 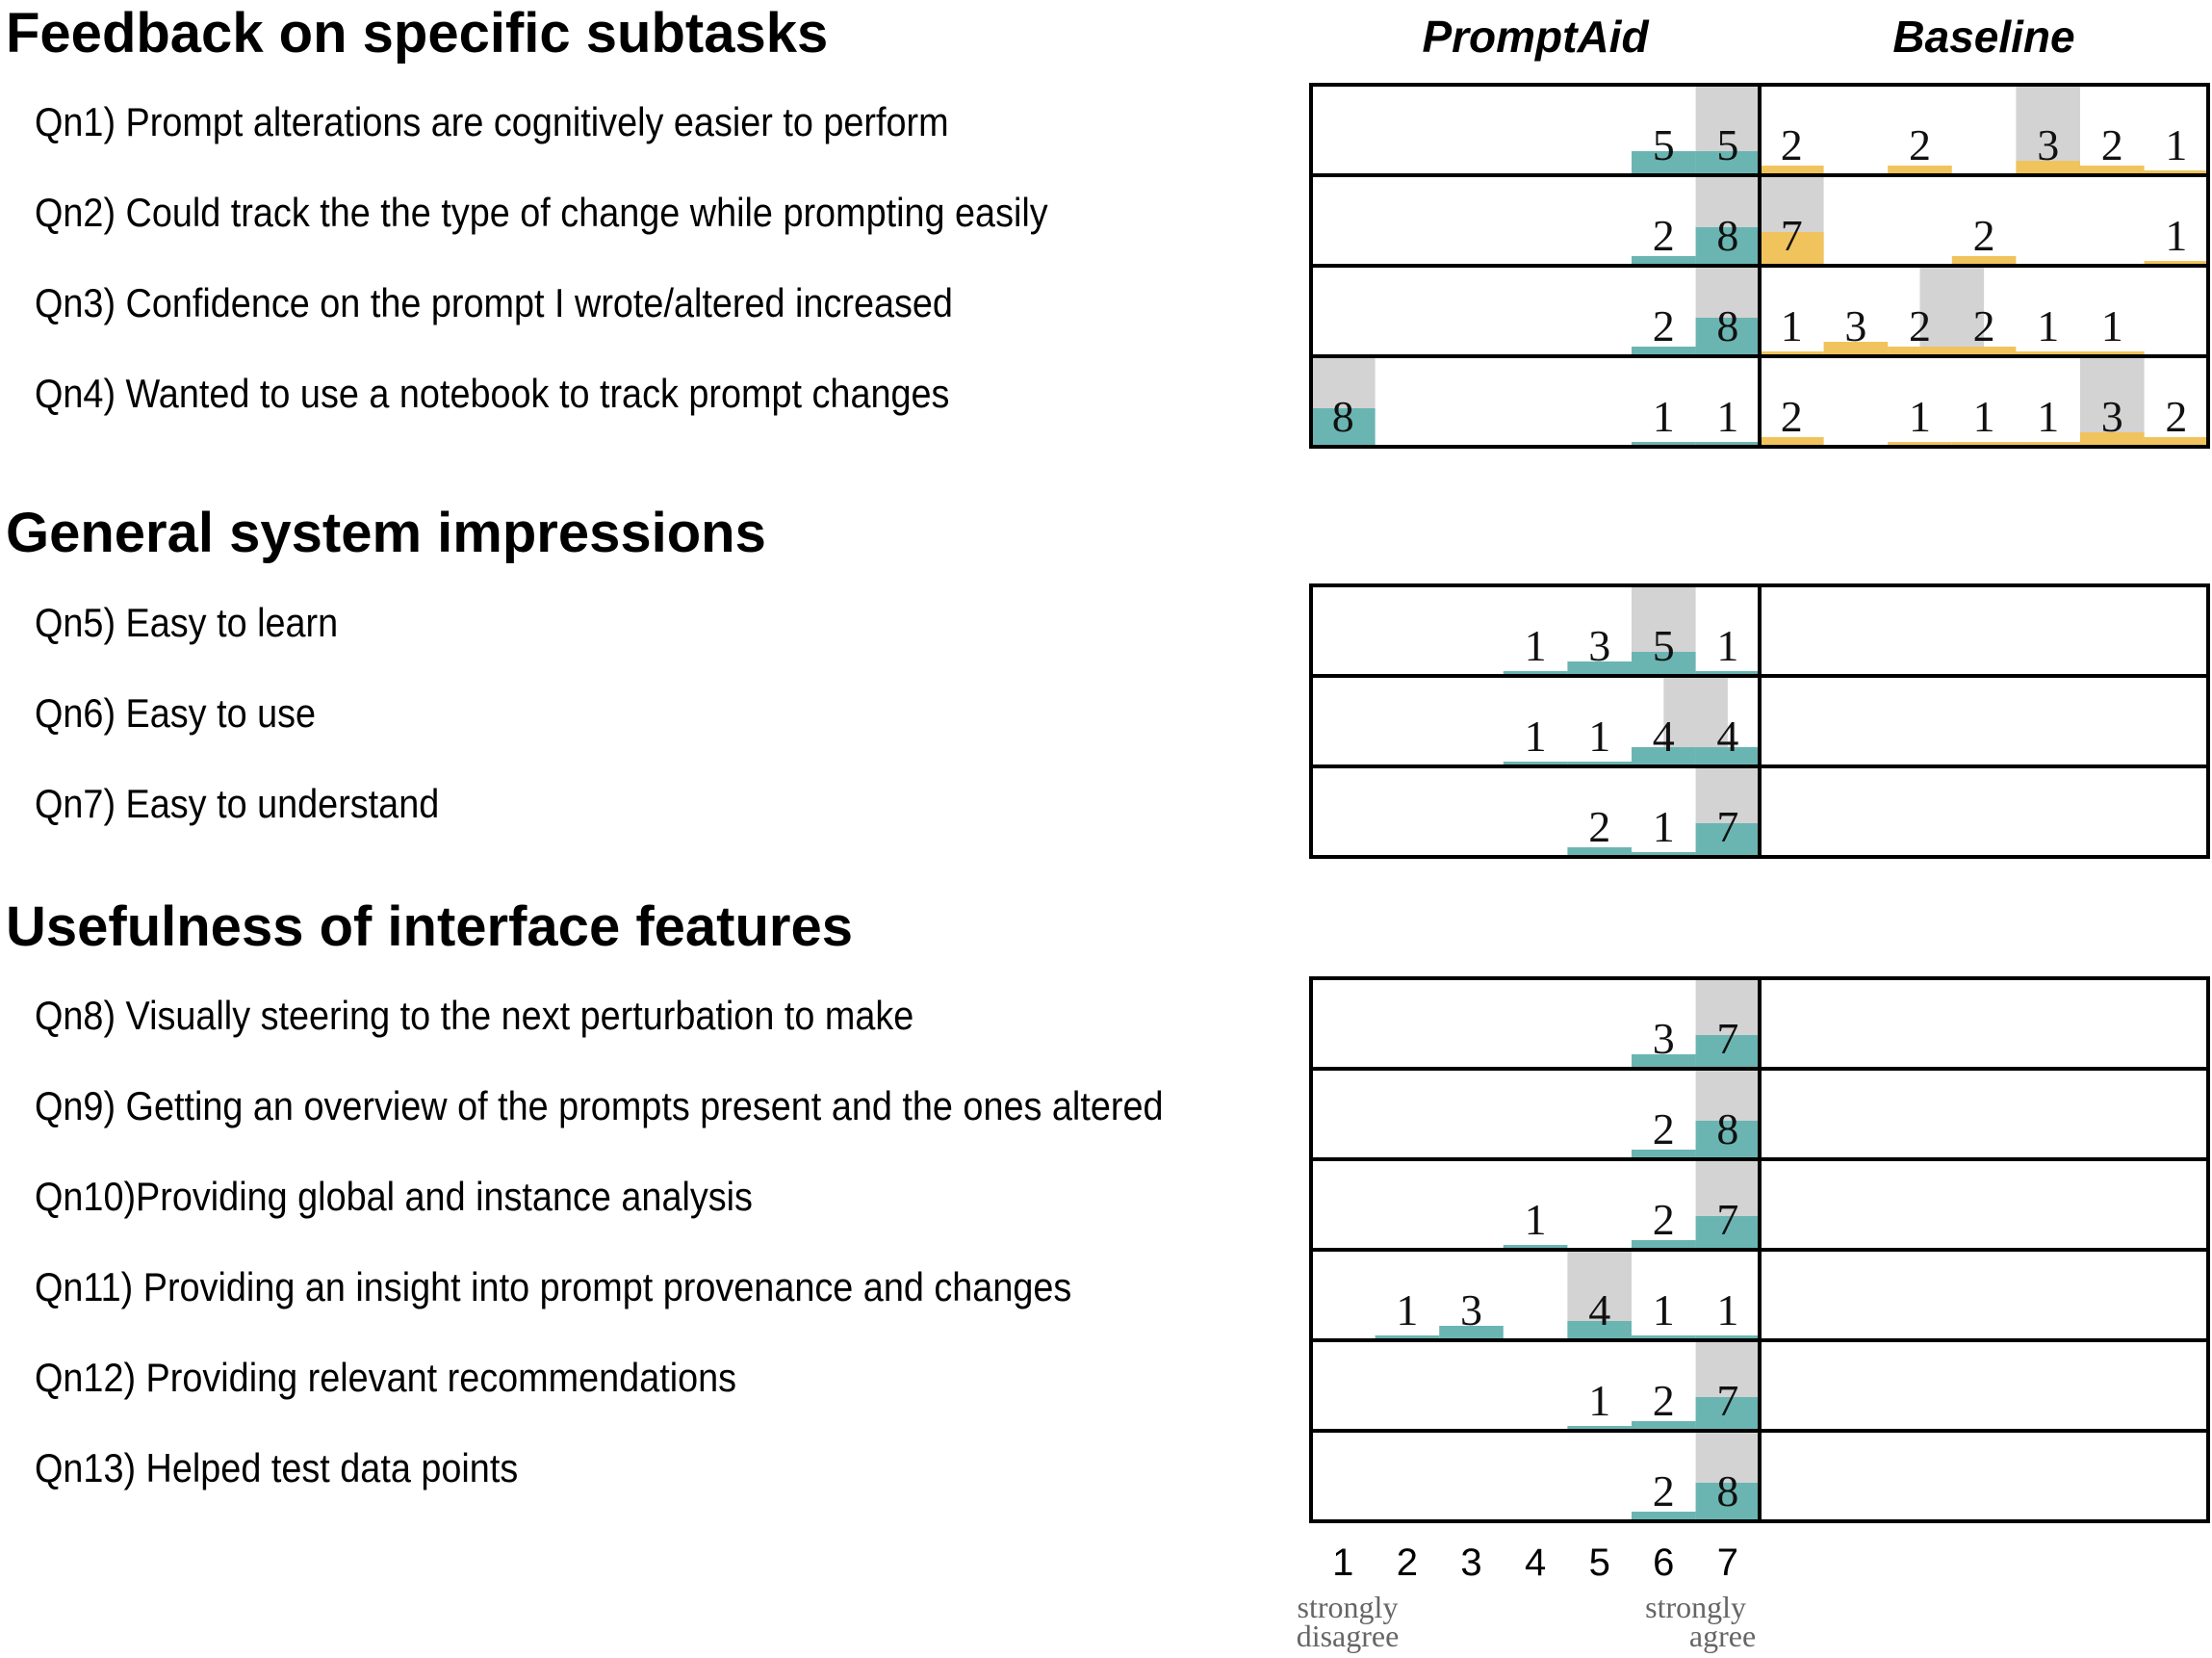 I want to click on scale-anchor-label: agree, so click(x=1722, y=1636).